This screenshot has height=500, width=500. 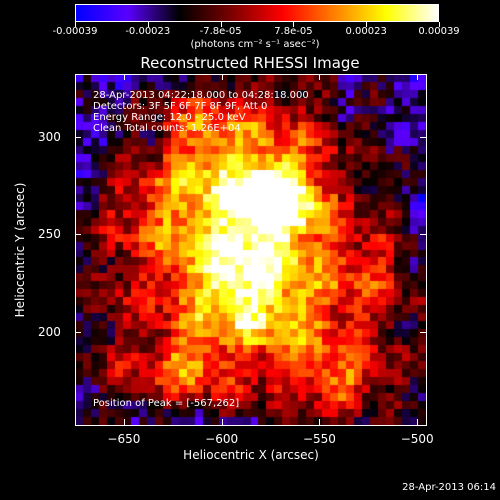 What do you see at coordinates (166, 403) in the screenshot?
I see `peak-position-text: Position of Peak = [-567,262]` at bounding box center [166, 403].